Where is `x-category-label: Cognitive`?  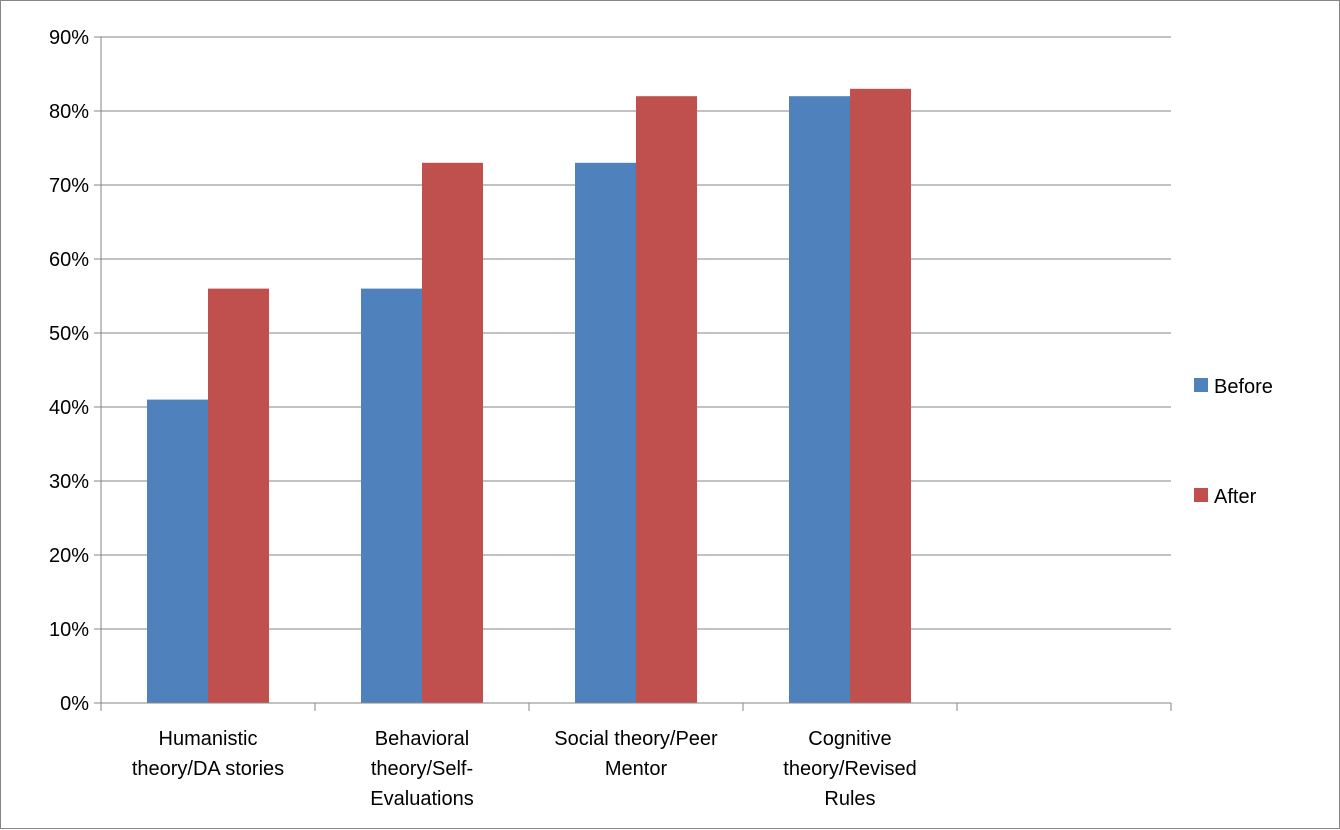
x-category-label: Cognitive is located at coordinates (849, 739).